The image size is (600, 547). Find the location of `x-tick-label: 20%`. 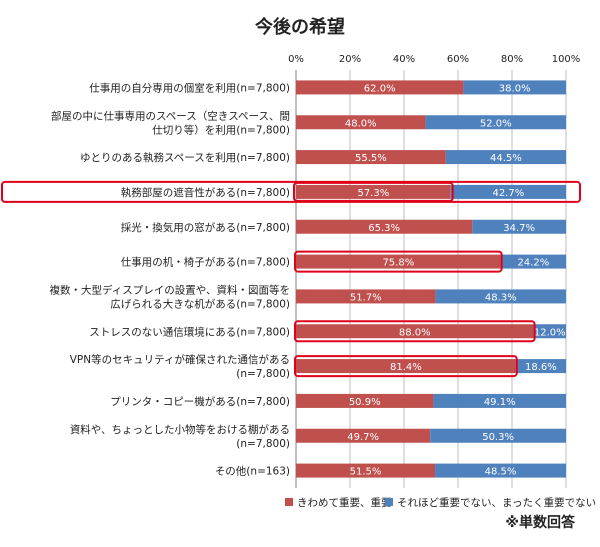

x-tick-label: 20% is located at coordinates (350, 59).